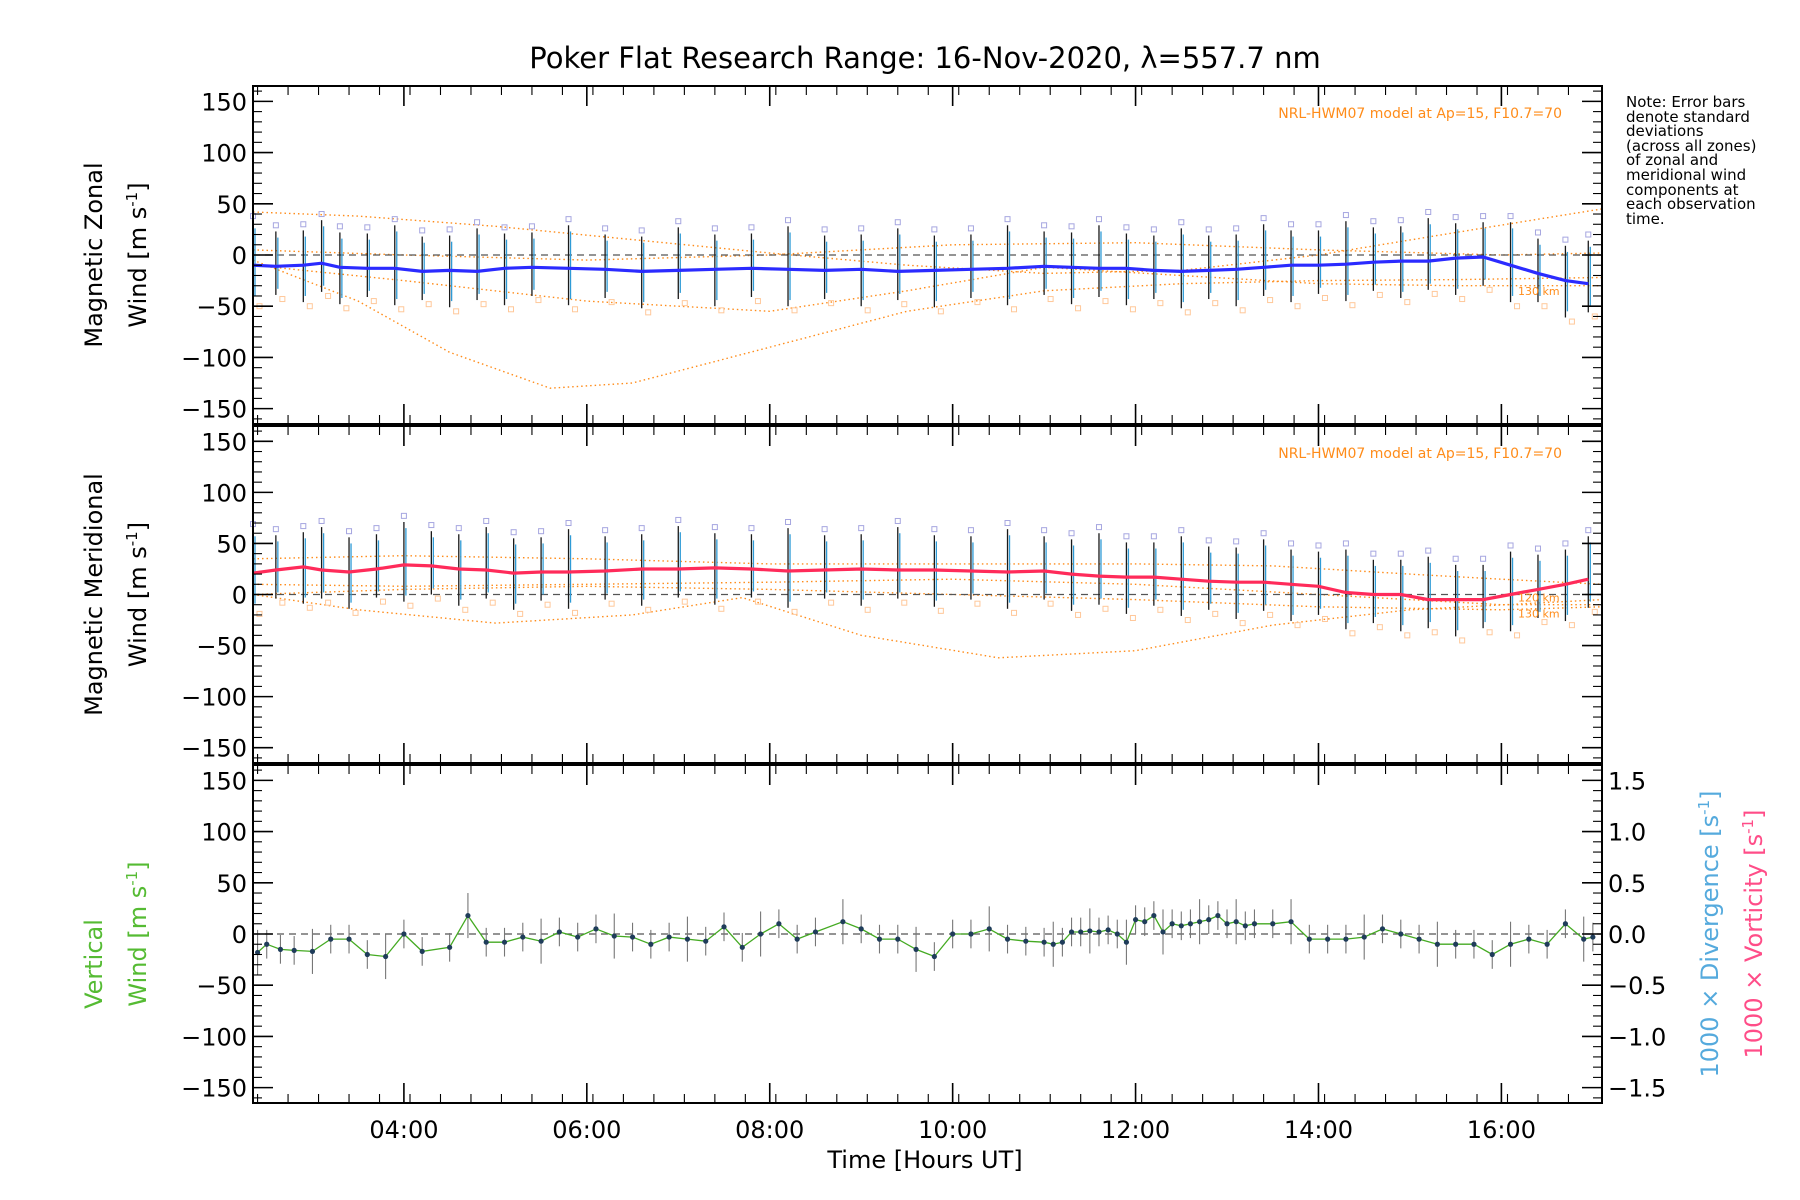  Describe the element at coordinates (137, 254) in the screenshot. I see `y-axis-unit-label: Wind [m s-1]` at that location.